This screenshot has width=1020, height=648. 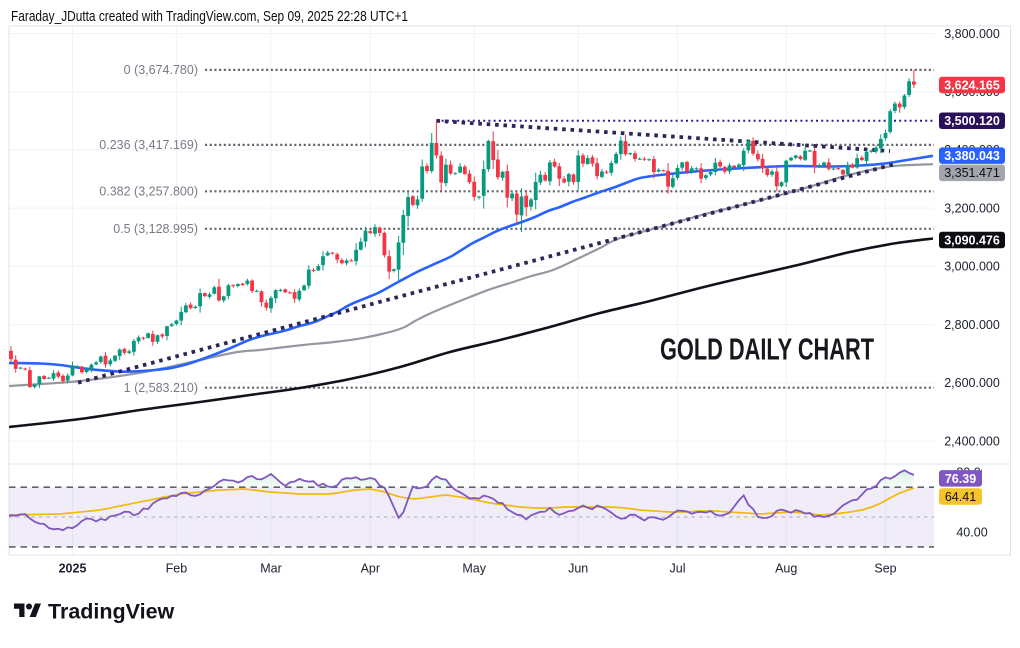 I want to click on svg-text: 3,624.165, so click(x=972, y=86).